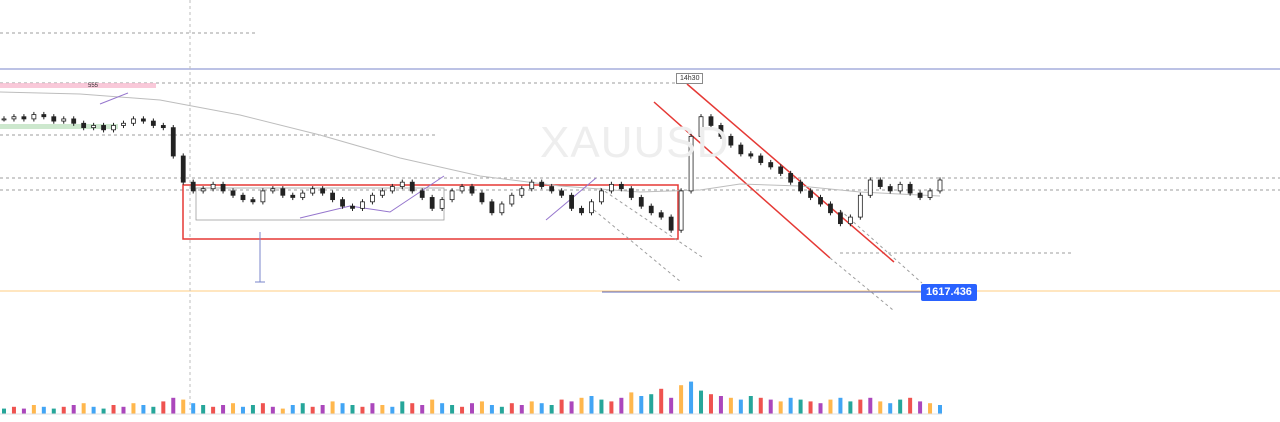 This screenshot has height=422, width=1280. What do you see at coordinates (690, 78) in the screenshot?
I see `time-marker-label: 14h30` at bounding box center [690, 78].